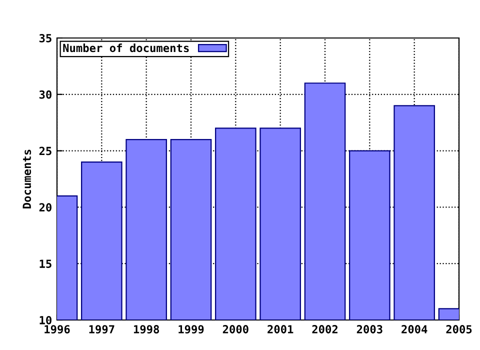 The width and height of the screenshot is (480, 350). What do you see at coordinates (459, 329) in the screenshot?
I see `x-tick-label: 2005` at bounding box center [459, 329].